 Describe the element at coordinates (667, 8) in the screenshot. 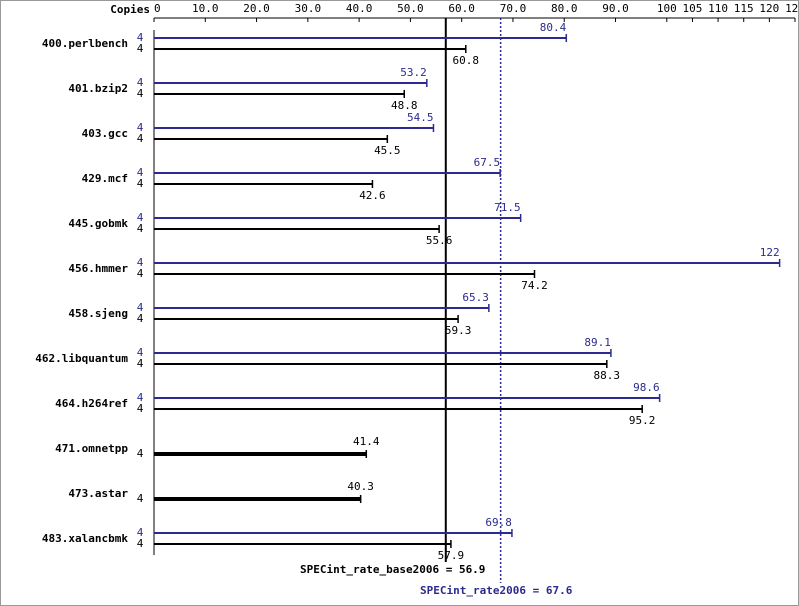

I see `x-tick-label: 100` at that location.